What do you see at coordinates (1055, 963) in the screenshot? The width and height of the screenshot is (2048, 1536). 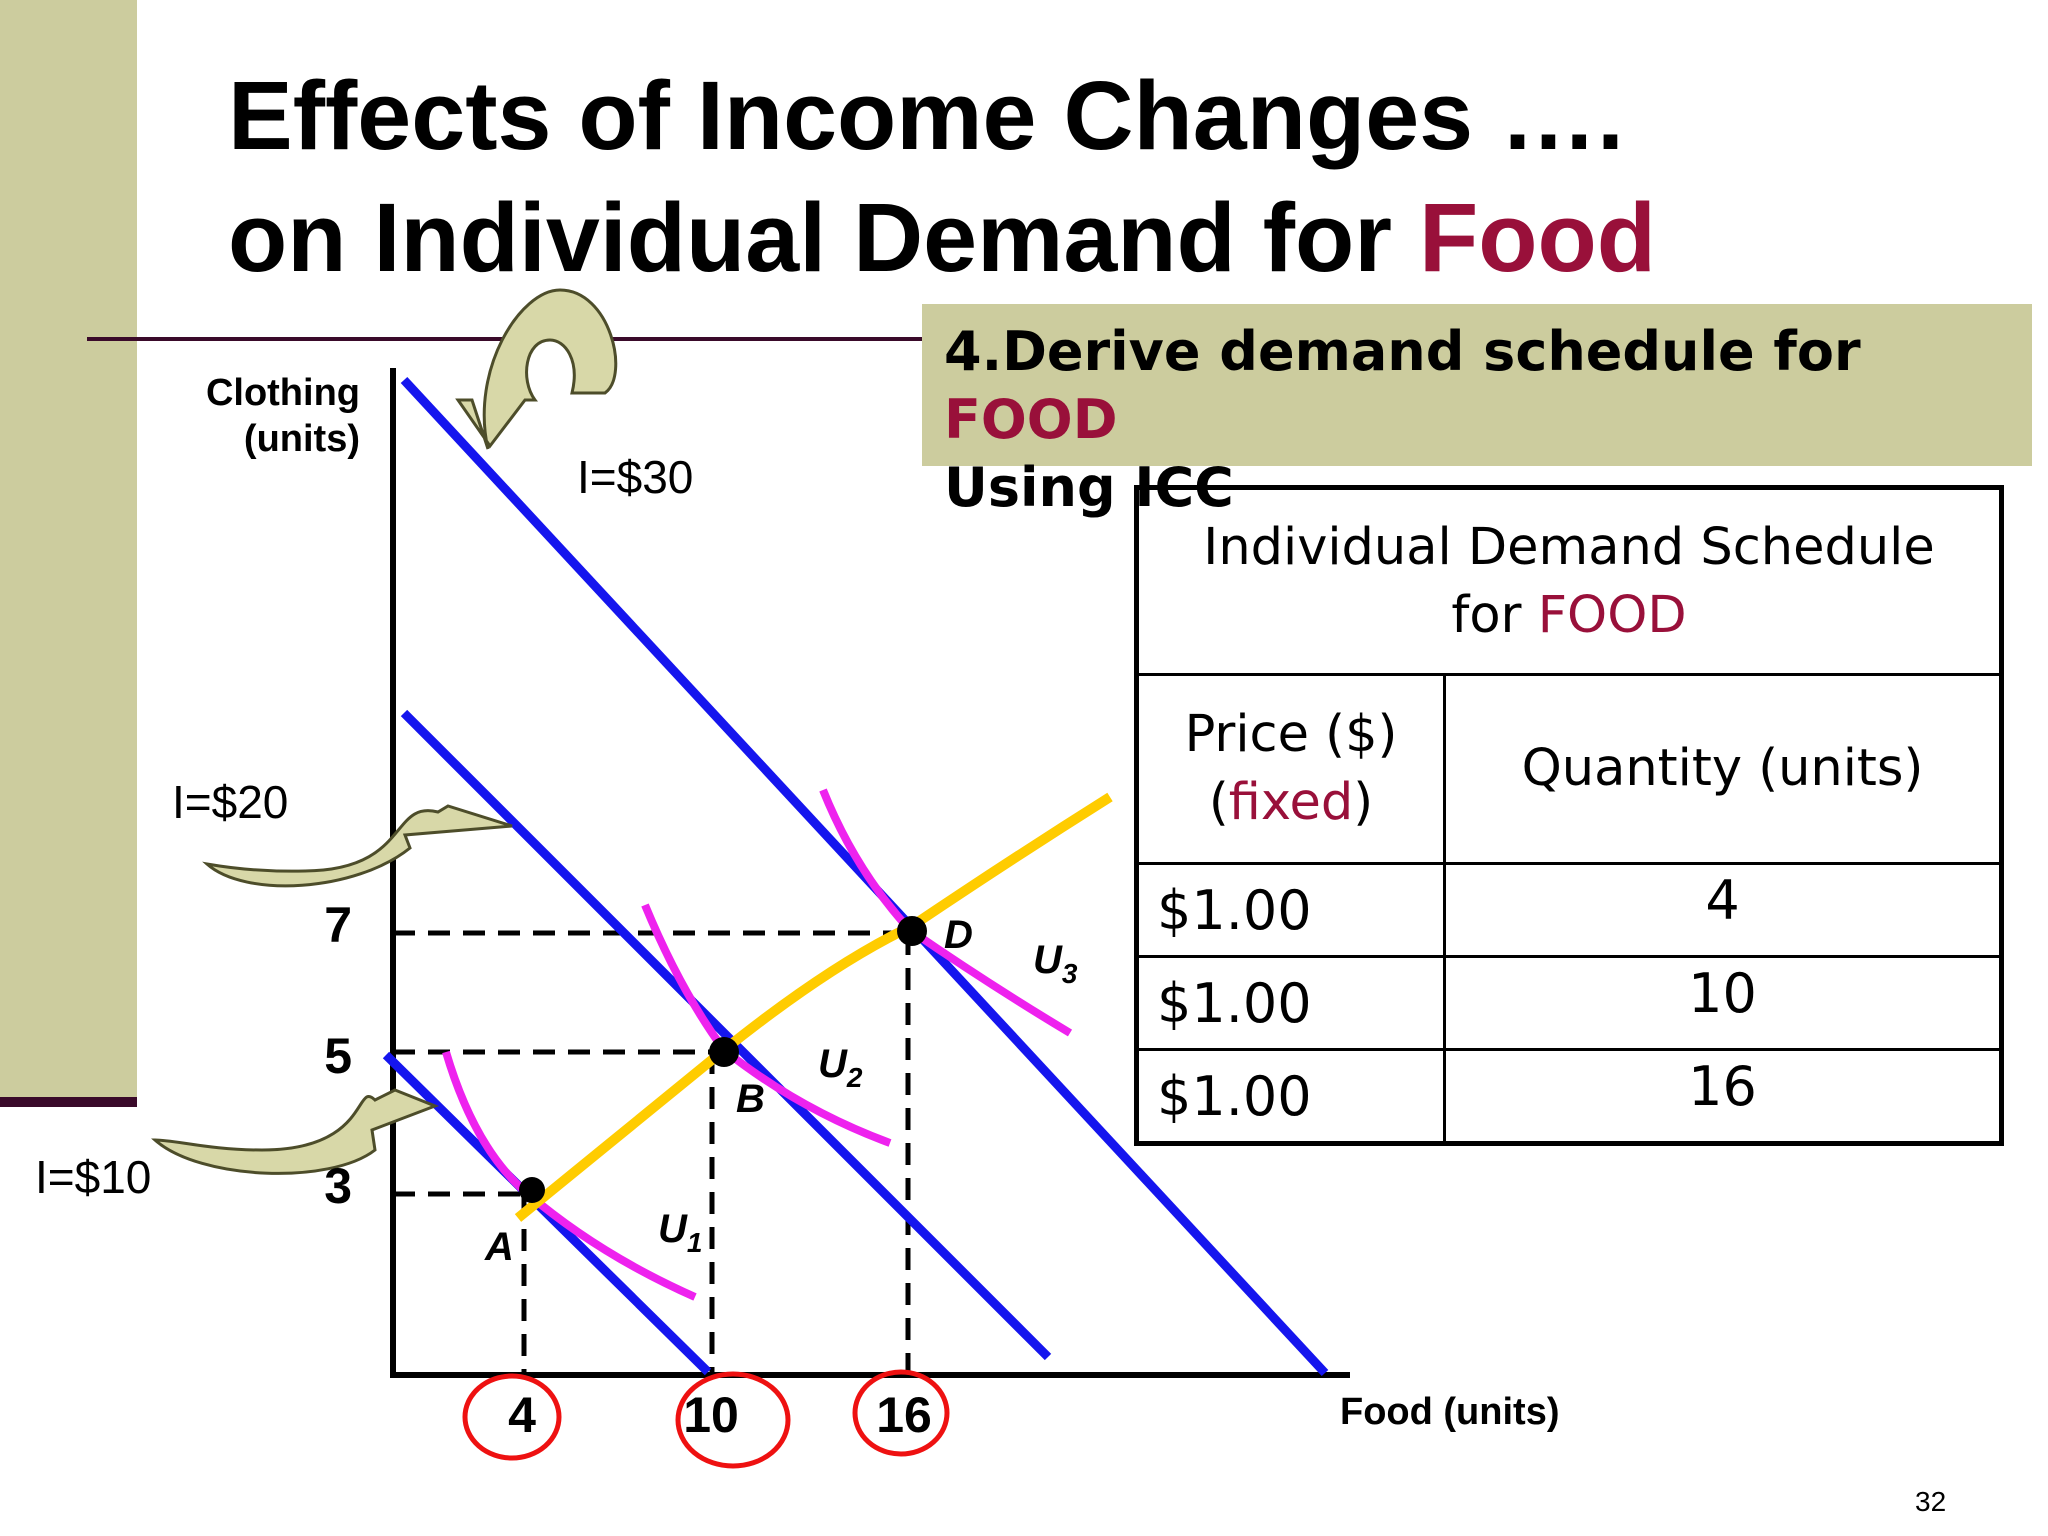 I see `u3-label: U3` at bounding box center [1055, 963].